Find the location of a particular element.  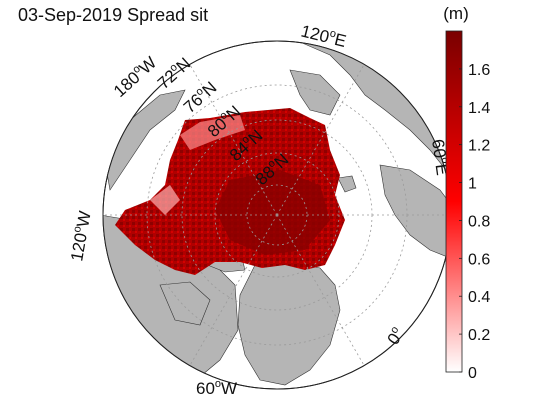

colorbar-tick-label: 1.4 is located at coordinates (479, 108).